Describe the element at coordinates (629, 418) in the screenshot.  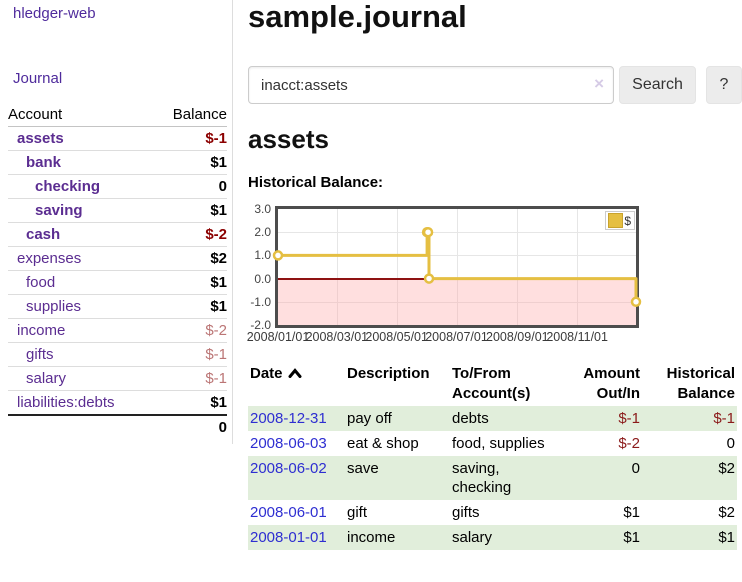
I see `transaction-amount: $-1` at that location.